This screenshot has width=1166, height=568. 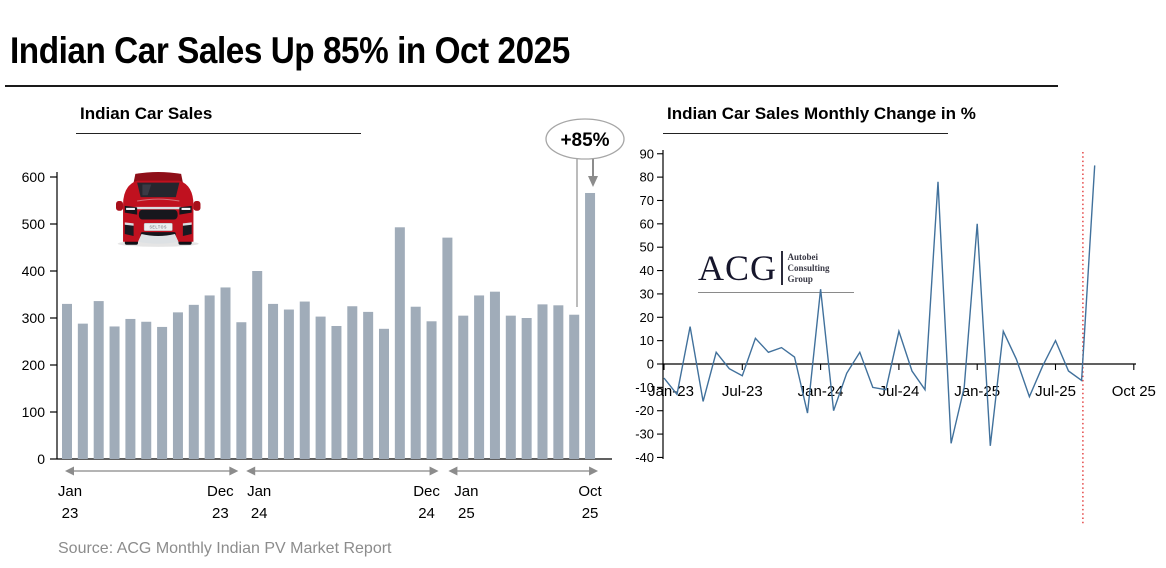 What do you see at coordinates (590, 491) in the screenshot?
I see `svg-text: Oct` at bounding box center [590, 491].